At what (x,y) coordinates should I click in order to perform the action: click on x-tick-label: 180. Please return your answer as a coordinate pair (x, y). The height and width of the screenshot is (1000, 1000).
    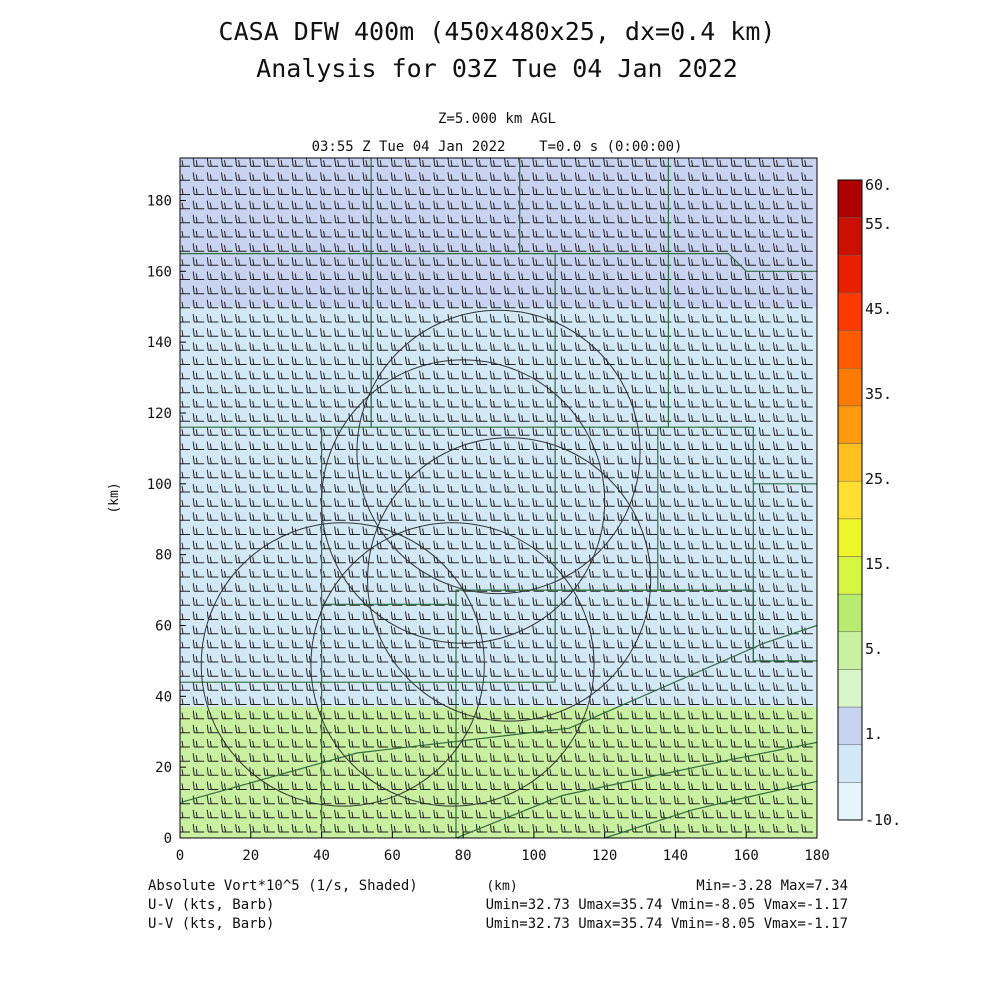
    Looking at the image, I should click on (816, 856).